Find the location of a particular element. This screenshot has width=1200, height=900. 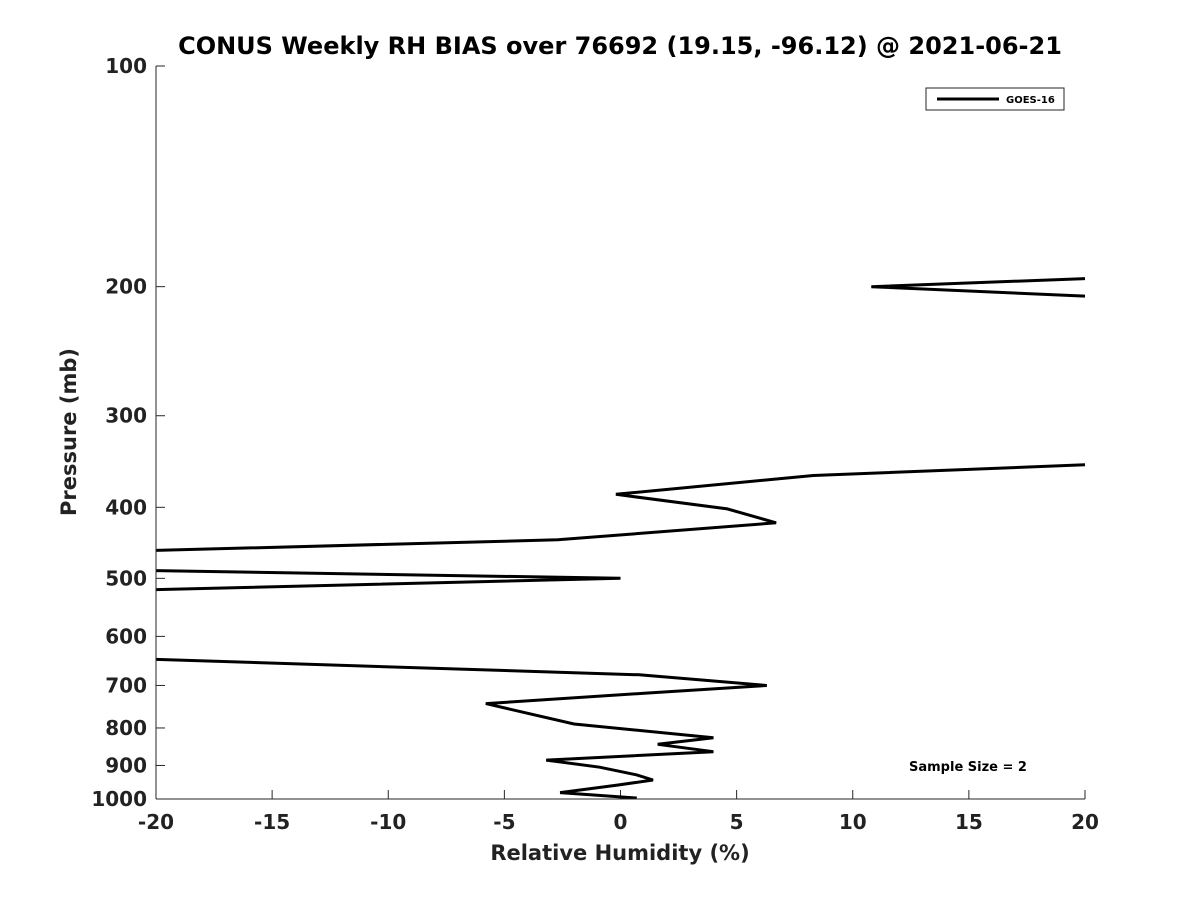

y-tick-label: 100 is located at coordinates (126, 66).